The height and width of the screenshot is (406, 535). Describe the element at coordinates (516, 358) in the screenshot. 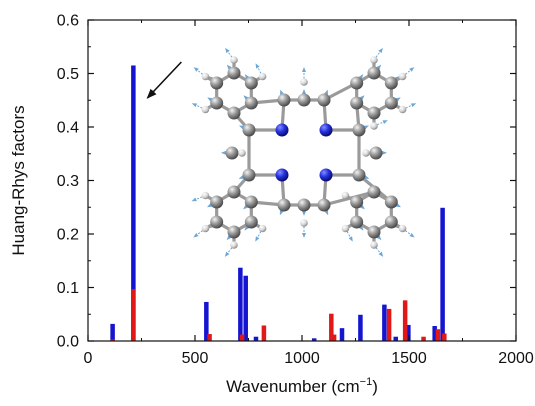

I see `x-tick-label: 2000` at that location.